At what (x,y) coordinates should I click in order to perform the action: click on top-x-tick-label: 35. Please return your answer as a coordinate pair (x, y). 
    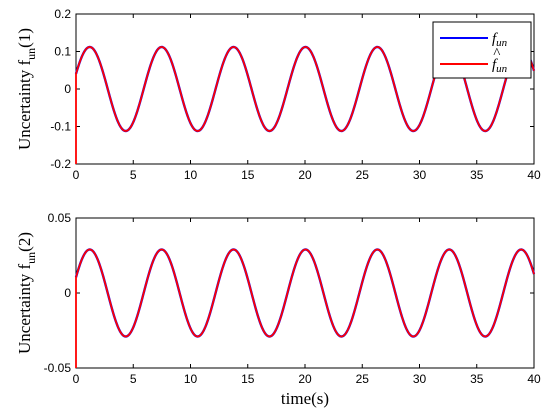
    Looking at the image, I should click on (477, 175).